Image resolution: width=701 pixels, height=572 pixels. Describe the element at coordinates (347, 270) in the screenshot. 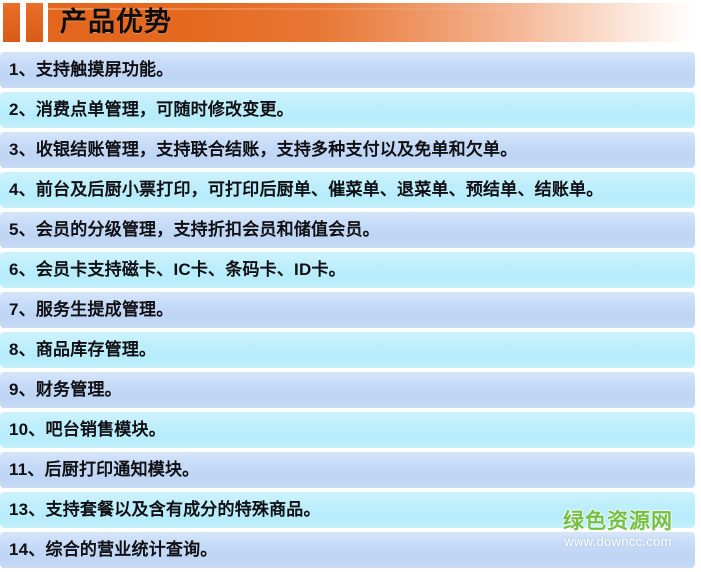

I see `list-item: 6、会员卡支持磁卡、IC卡、条码卡、ID卡。` at that location.